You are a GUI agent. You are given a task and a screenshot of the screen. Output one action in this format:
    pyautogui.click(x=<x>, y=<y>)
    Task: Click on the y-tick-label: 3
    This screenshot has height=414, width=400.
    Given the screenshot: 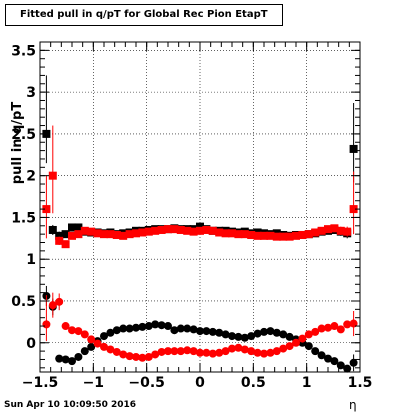 What is the action you would take?
    pyautogui.click(x=31, y=93)
    